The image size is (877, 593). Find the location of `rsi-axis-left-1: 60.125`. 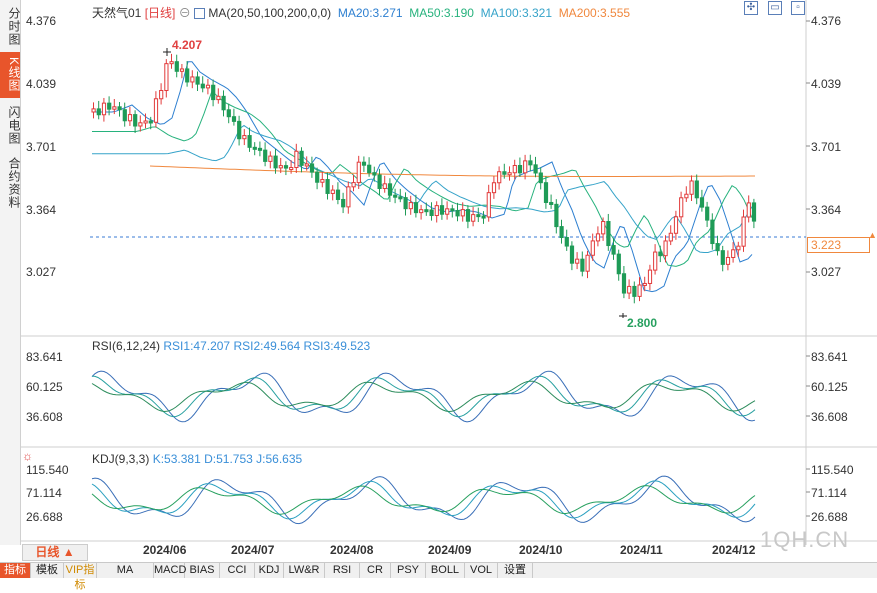

rsi-axis-left-1: 60.125 is located at coordinates (44, 387).